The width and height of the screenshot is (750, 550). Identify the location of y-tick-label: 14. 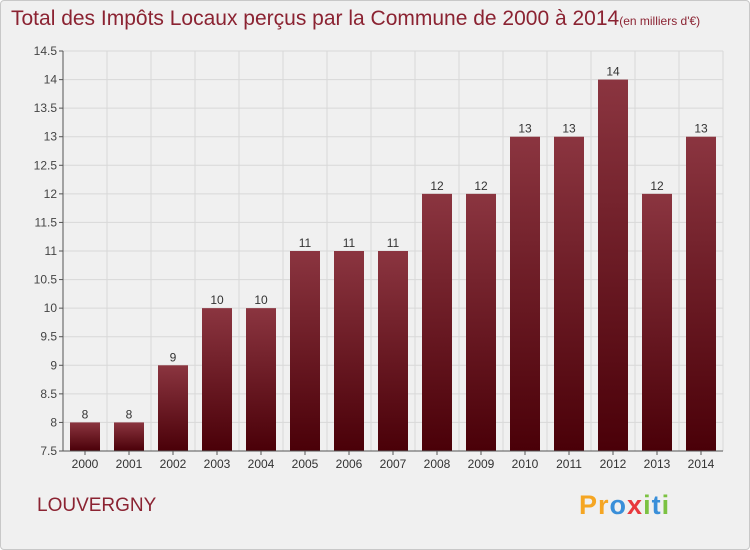
(51, 80).